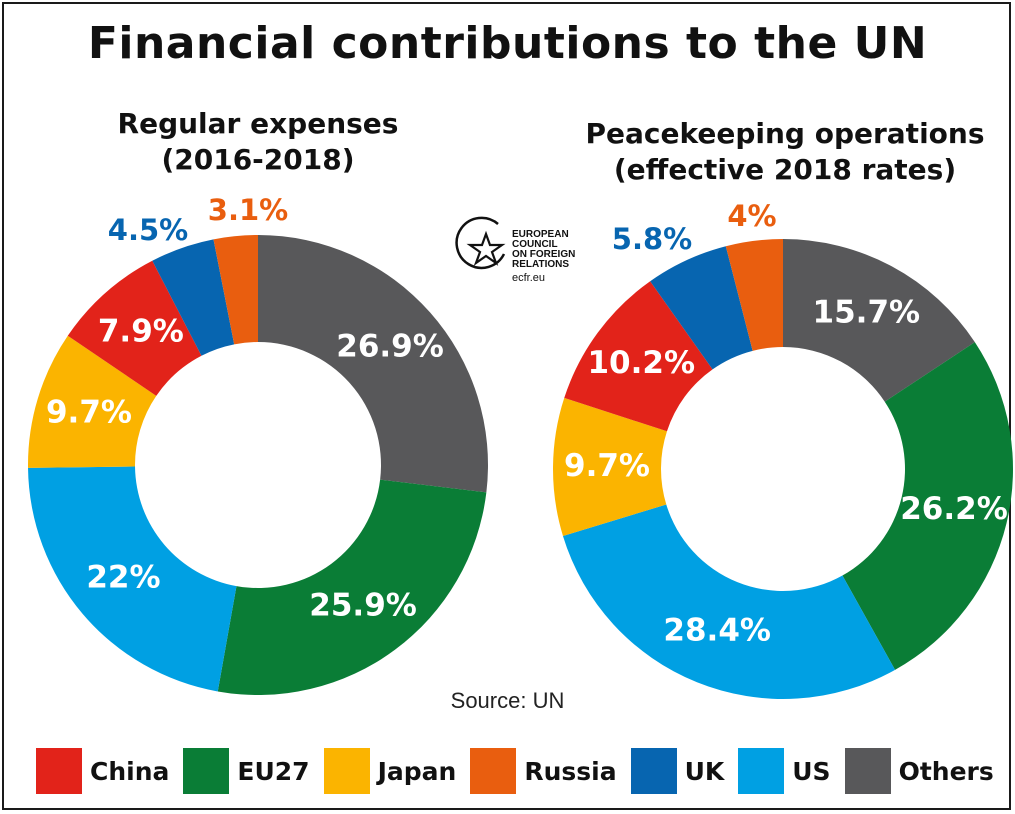 The height and width of the screenshot is (814, 1015). I want to click on legend-swatch-uk, so click(653, 771).